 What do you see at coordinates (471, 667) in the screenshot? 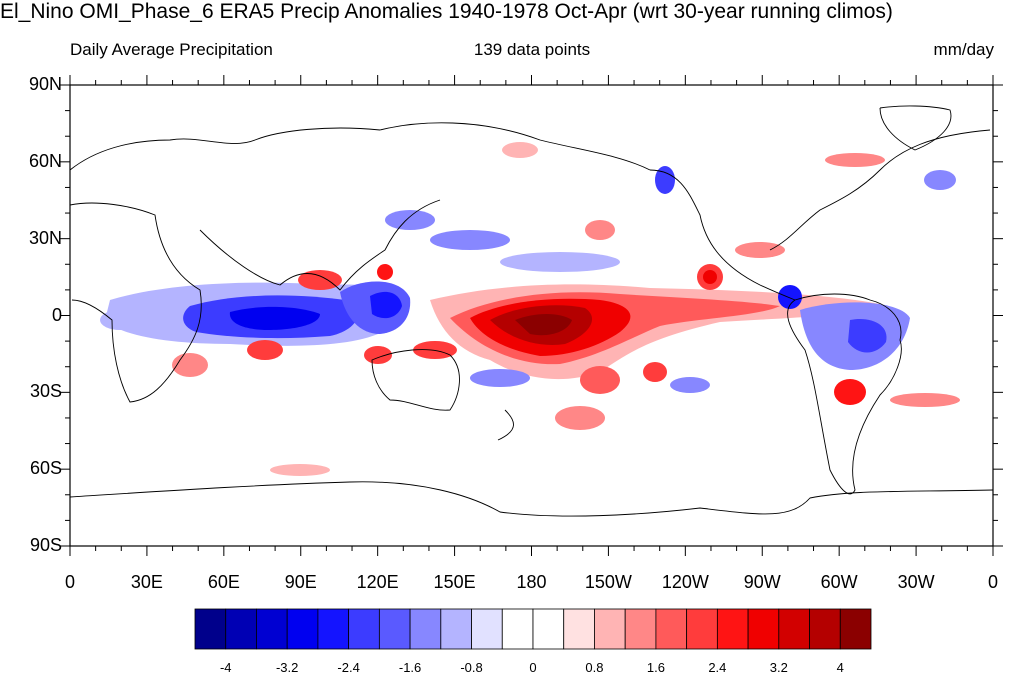
I see `colorbar-label: -0.8` at bounding box center [471, 667].